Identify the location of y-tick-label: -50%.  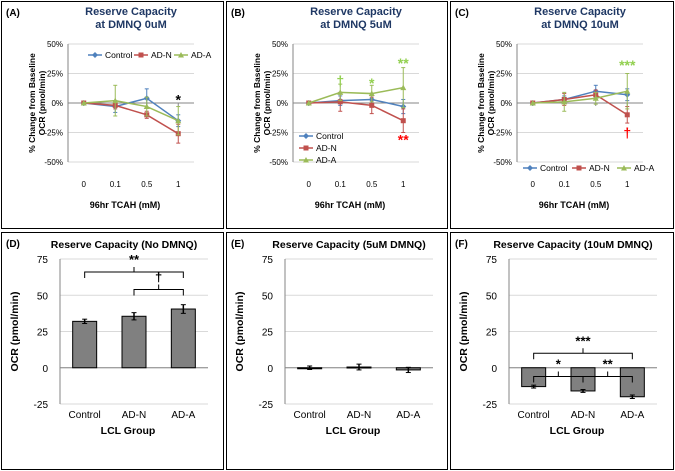
(502, 162).